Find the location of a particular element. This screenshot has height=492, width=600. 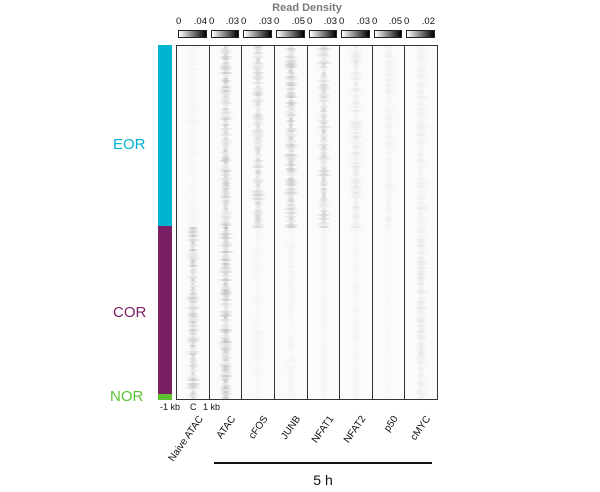

column-label-cfos: cFOS is located at coordinates (258, 428).